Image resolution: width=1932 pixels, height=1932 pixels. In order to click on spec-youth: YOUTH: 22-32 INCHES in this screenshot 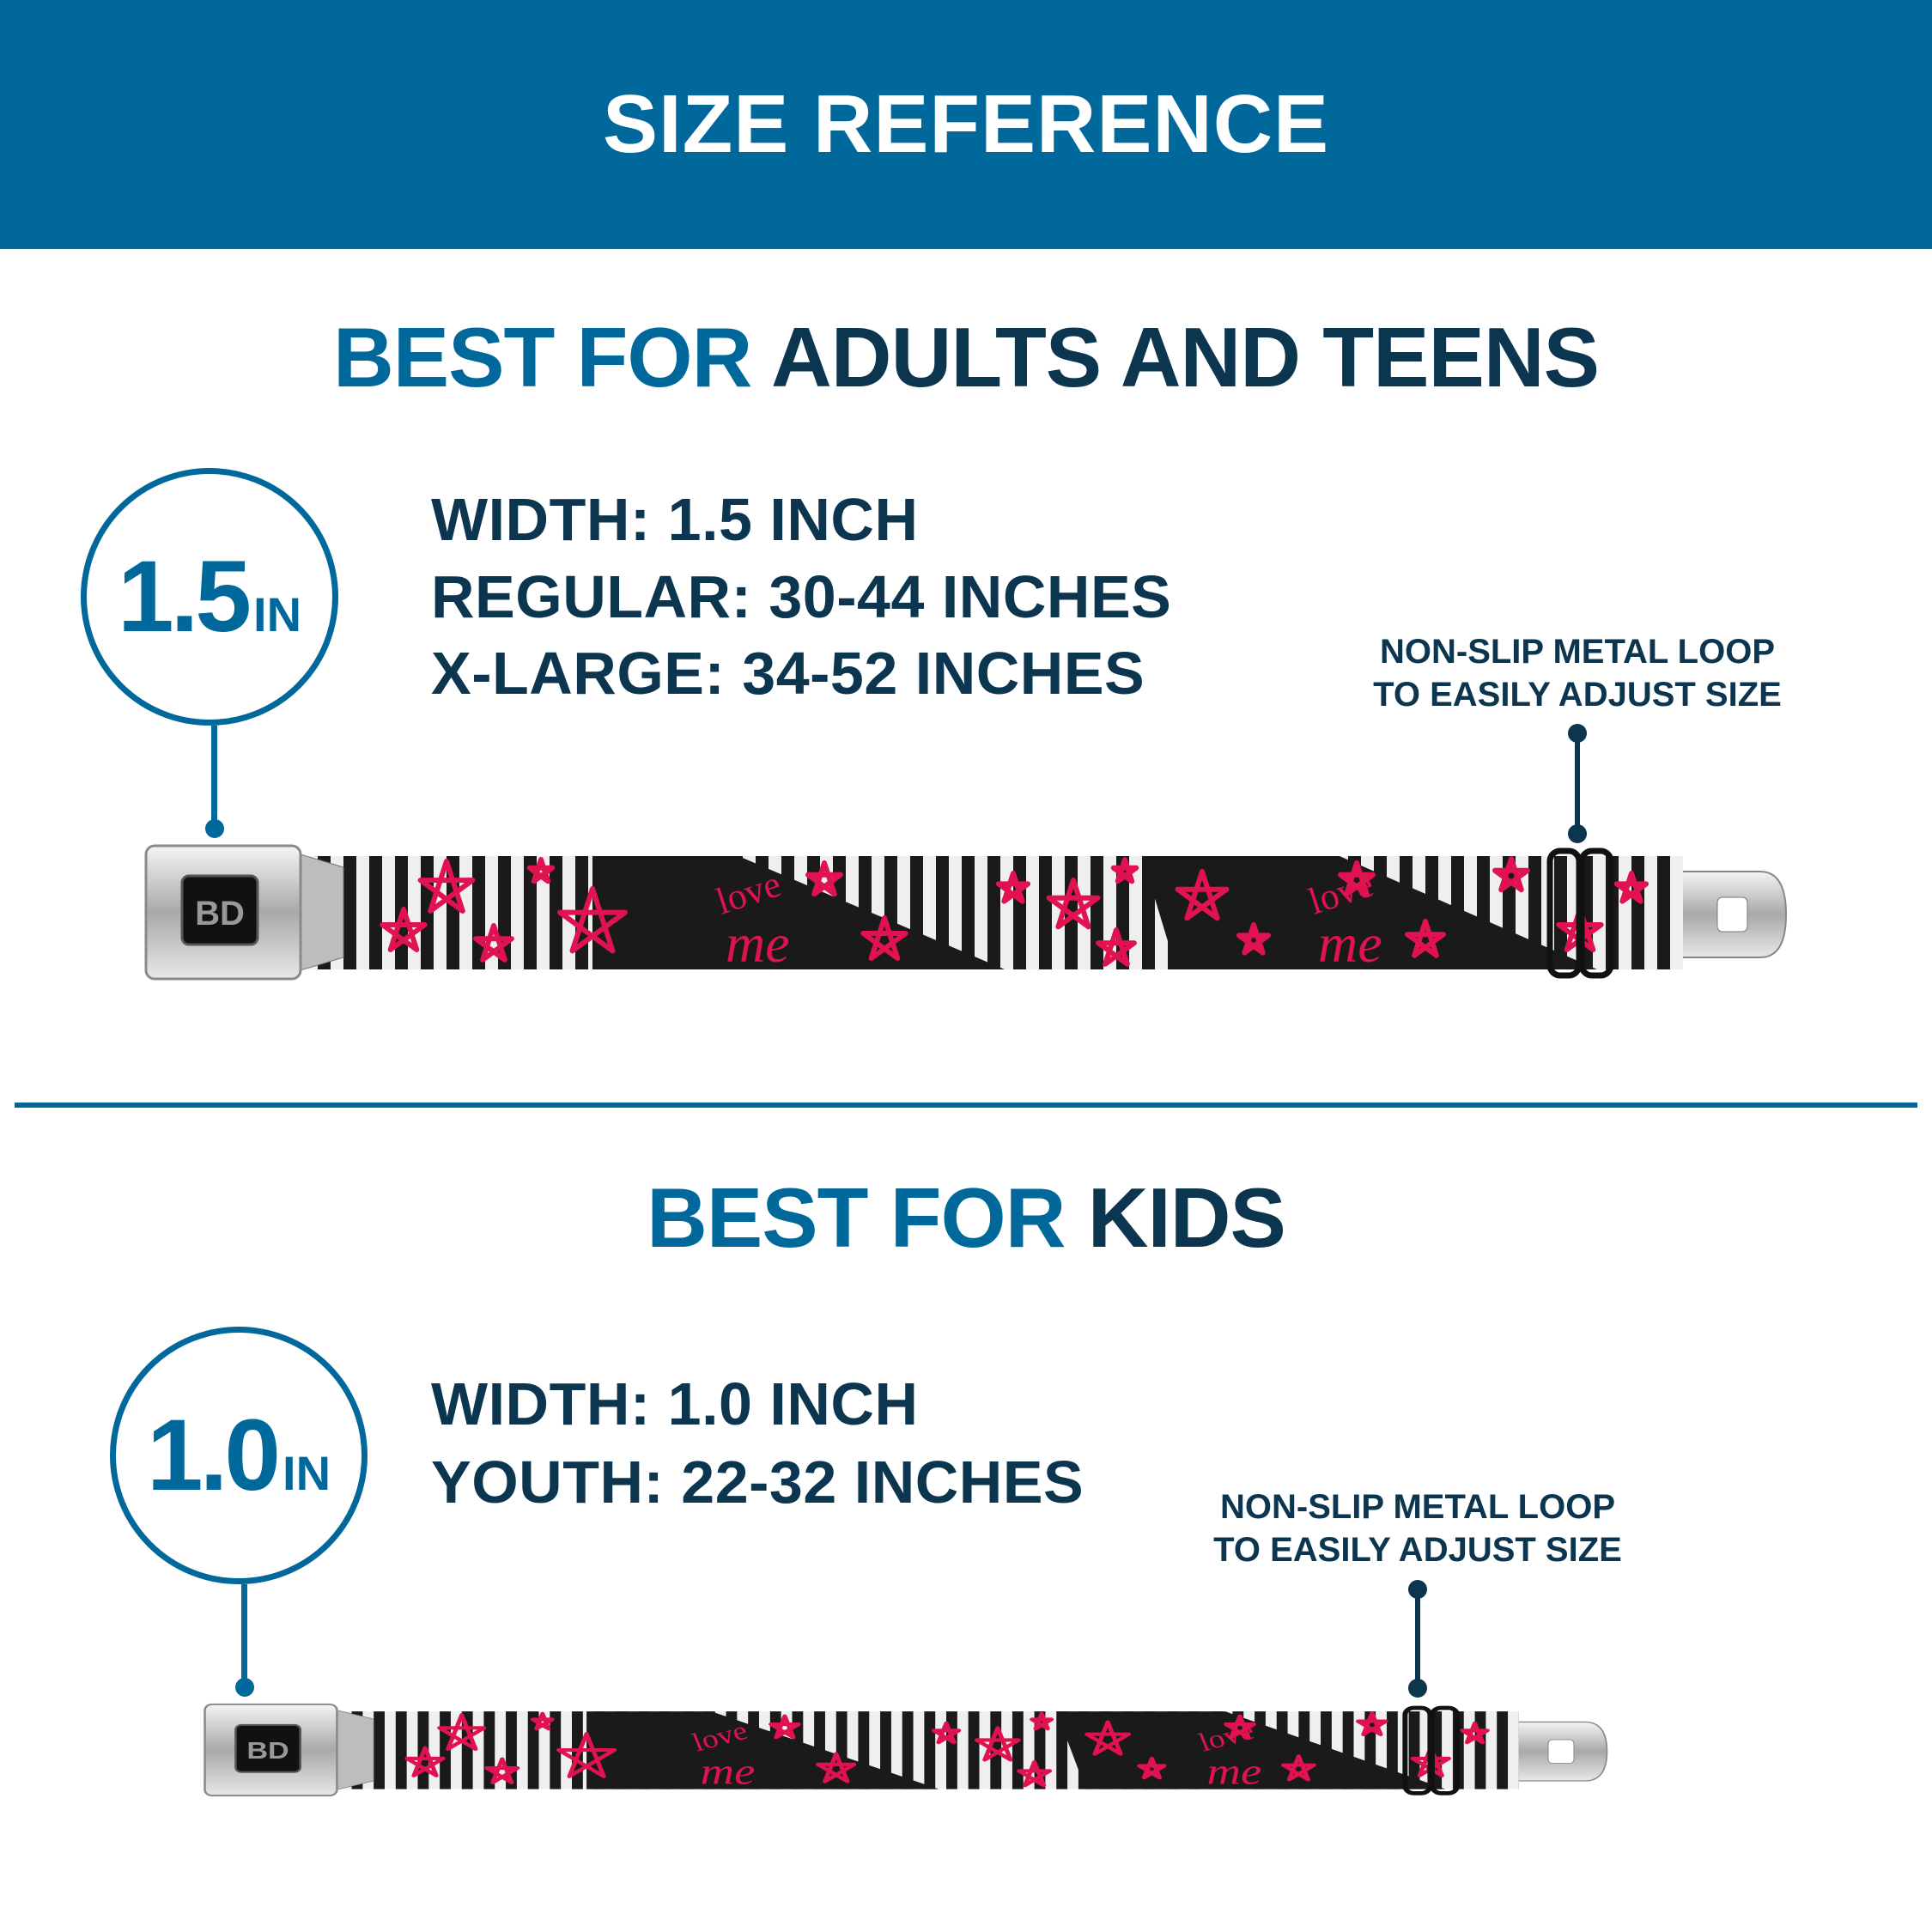, I will do `click(757, 1482)`.